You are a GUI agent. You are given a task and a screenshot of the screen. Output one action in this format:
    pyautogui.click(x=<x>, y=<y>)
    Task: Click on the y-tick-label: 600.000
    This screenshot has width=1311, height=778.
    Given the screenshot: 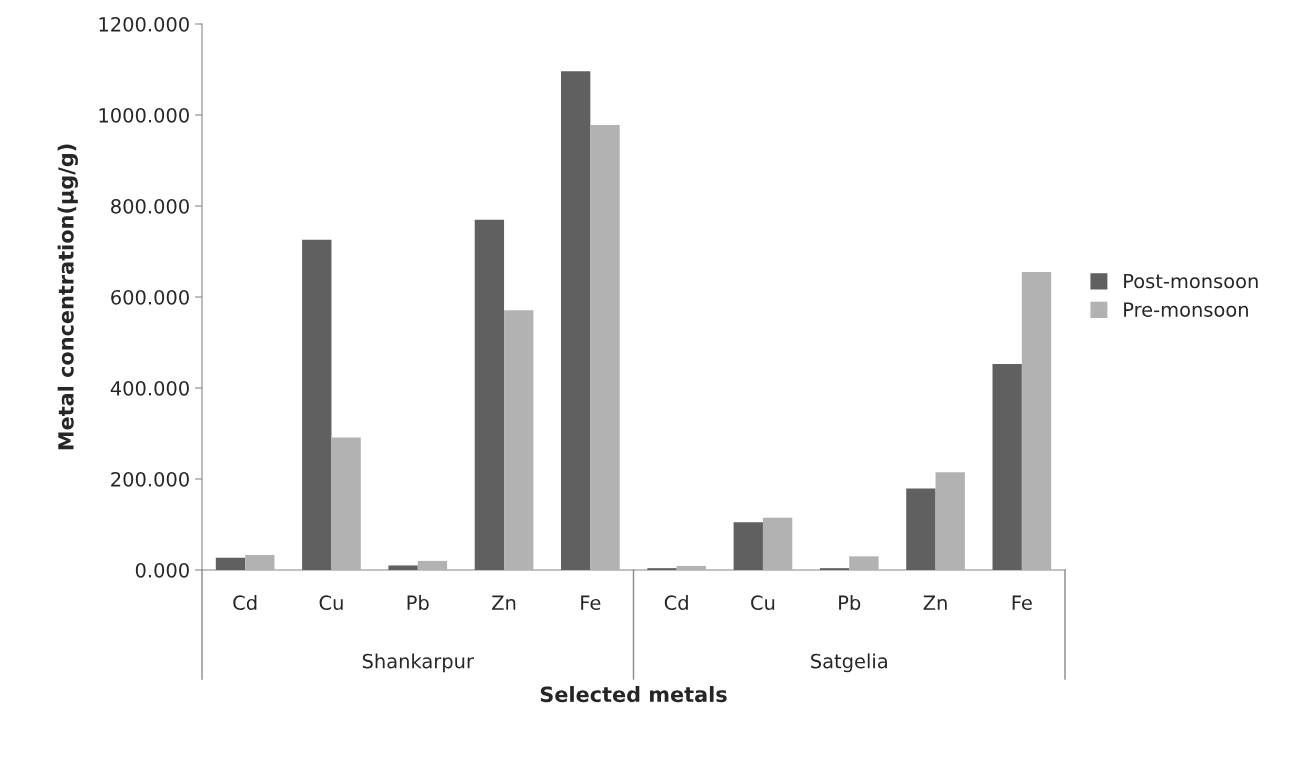 What is the action you would take?
    pyautogui.click(x=150, y=297)
    